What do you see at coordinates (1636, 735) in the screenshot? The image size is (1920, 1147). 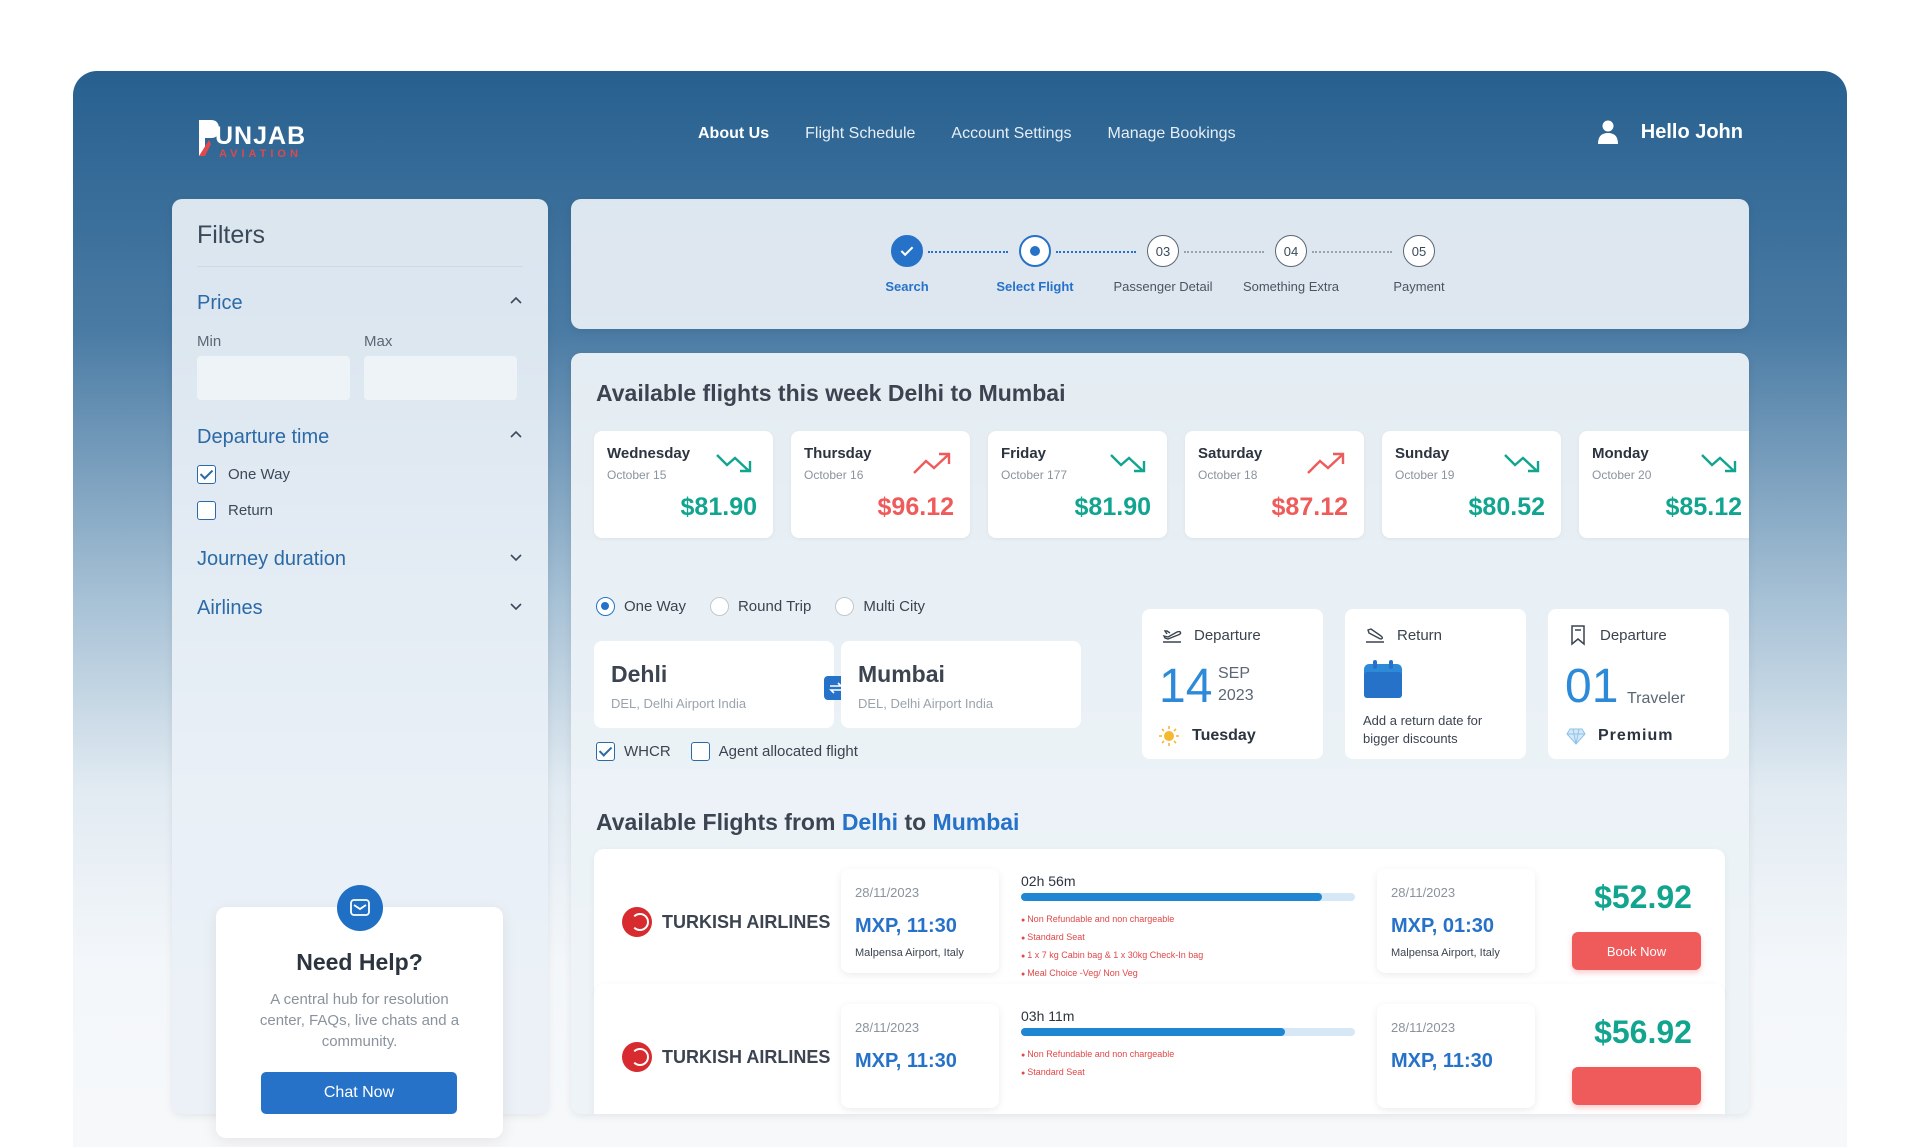 I see `traveler-class: Premium` at bounding box center [1636, 735].